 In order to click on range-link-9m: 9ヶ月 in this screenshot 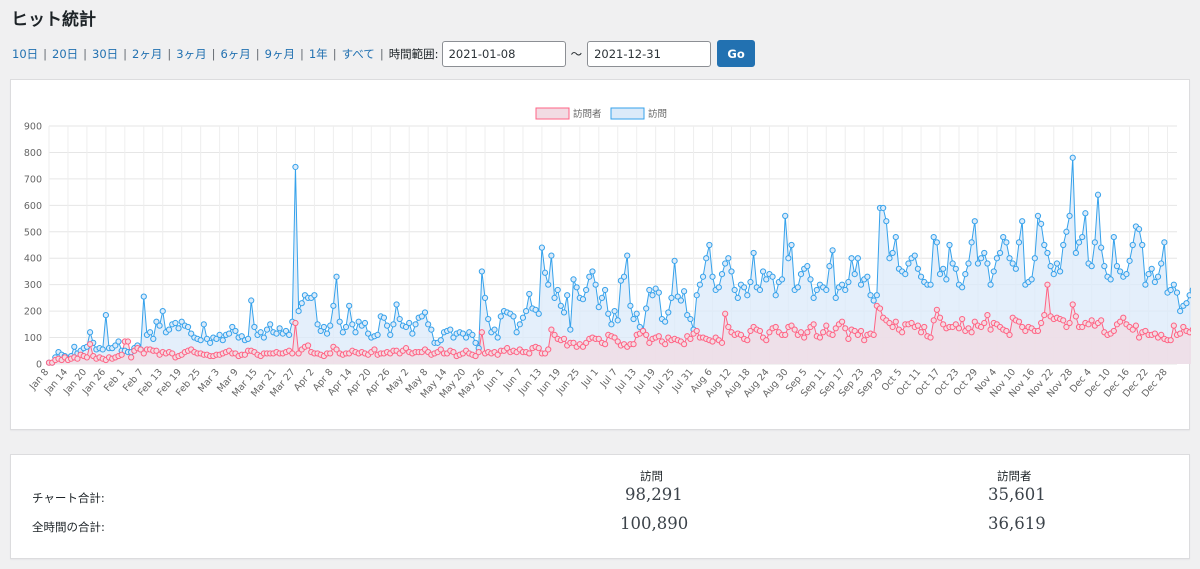, I will do `click(279, 53)`.